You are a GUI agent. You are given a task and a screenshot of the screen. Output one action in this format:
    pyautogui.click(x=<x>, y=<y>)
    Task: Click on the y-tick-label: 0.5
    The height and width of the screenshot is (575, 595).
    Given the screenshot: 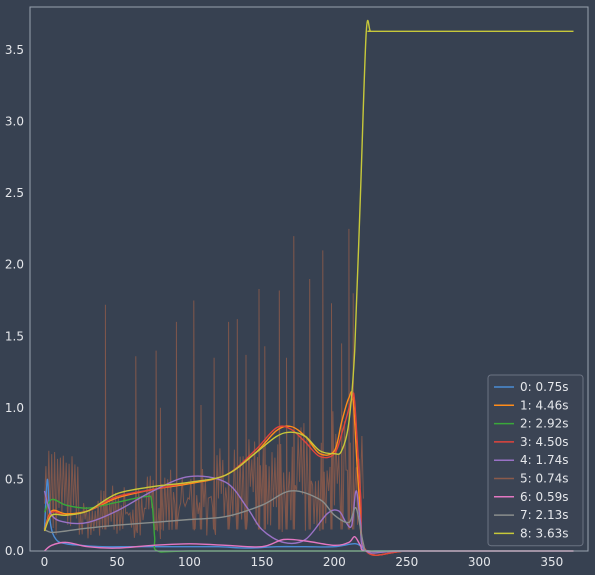 What is the action you would take?
    pyautogui.click(x=14, y=479)
    